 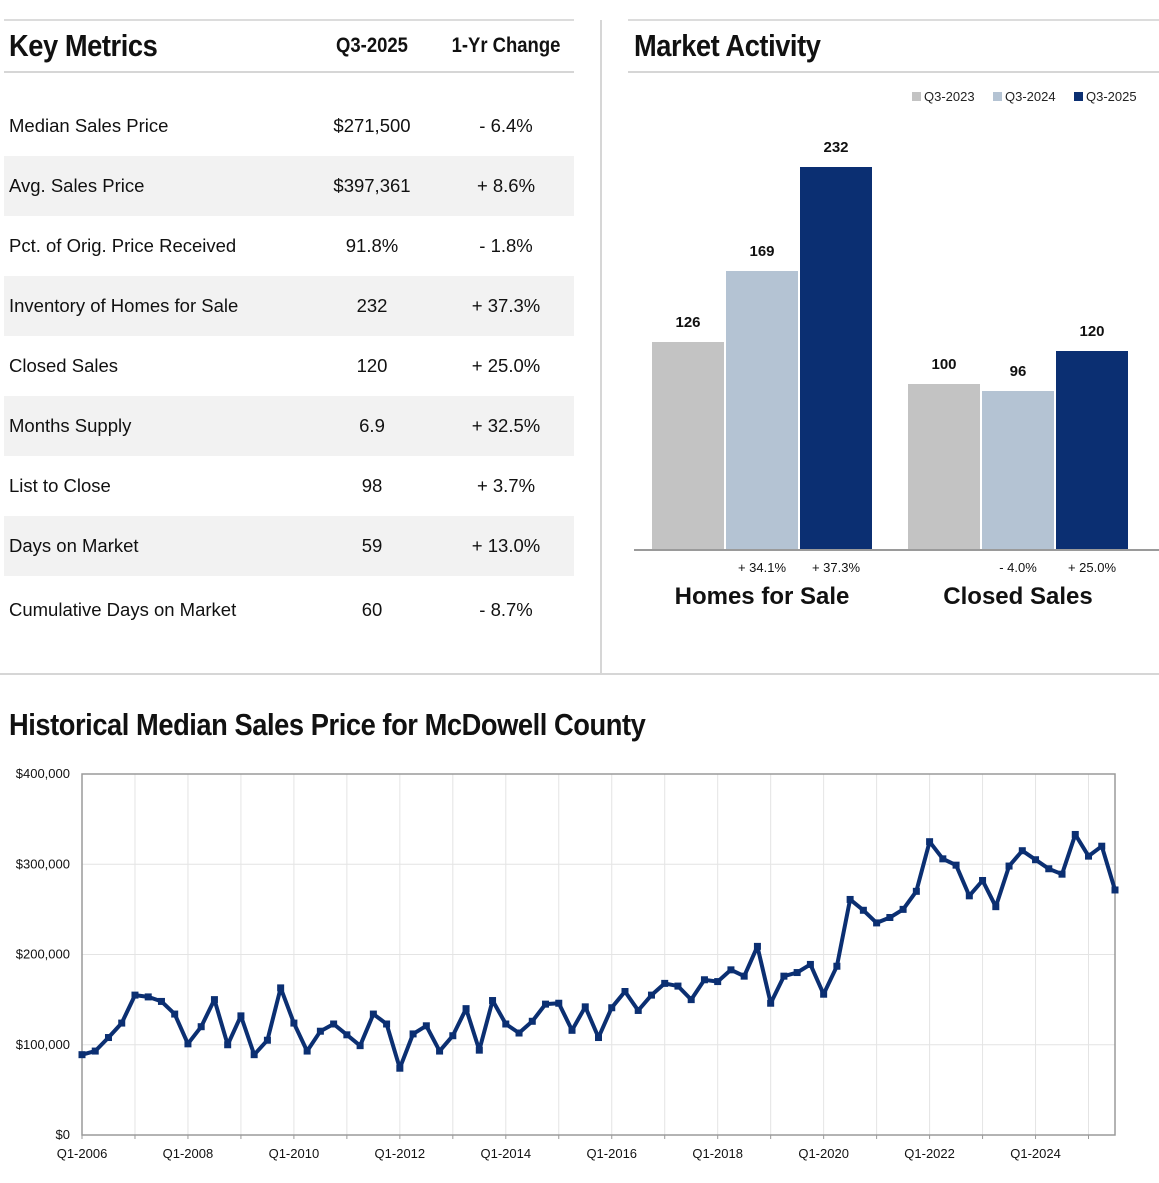 I want to click on metric-row: Median Sales Price $271,500 - 6.4%, so click(x=289, y=126).